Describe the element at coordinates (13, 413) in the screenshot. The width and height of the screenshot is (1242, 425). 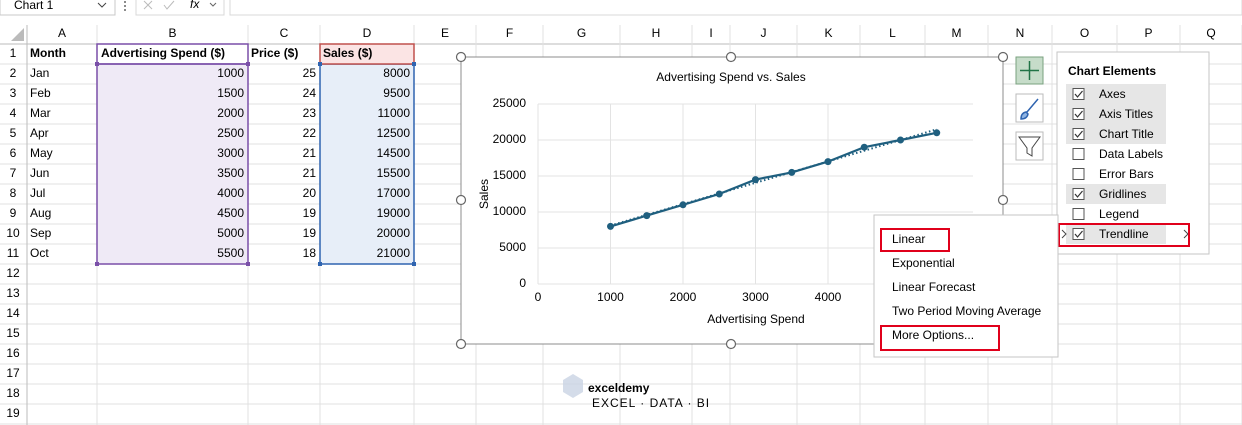
I see `row-header: 19` at that location.